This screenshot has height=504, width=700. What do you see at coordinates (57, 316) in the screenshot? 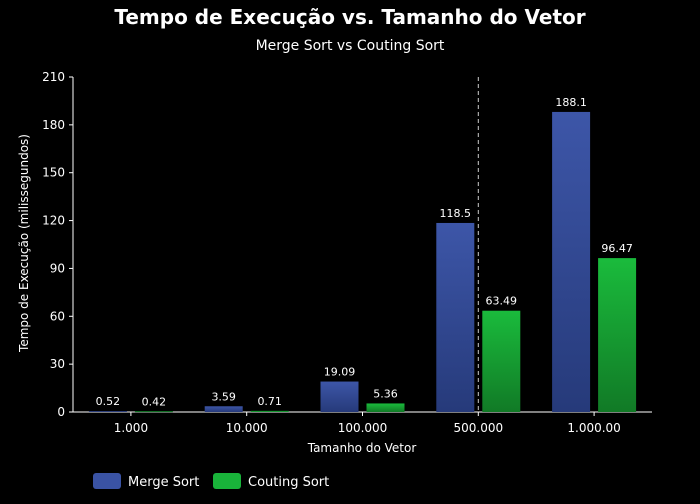
I see `y-tick-label: 60` at bounding box center [57, 316].